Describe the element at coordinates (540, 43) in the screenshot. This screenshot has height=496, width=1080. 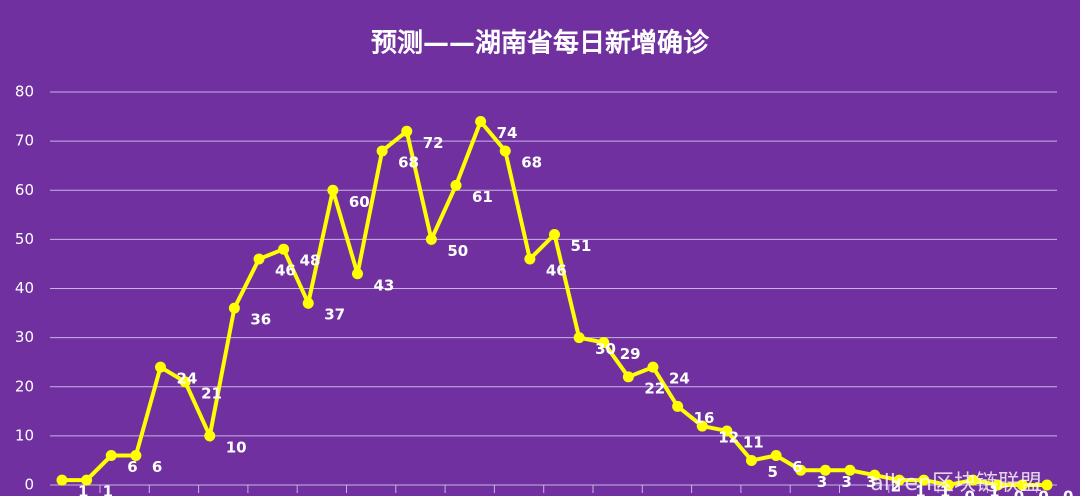
I see `chart-title: 预测——湖南省每日新增确诊` at that location.